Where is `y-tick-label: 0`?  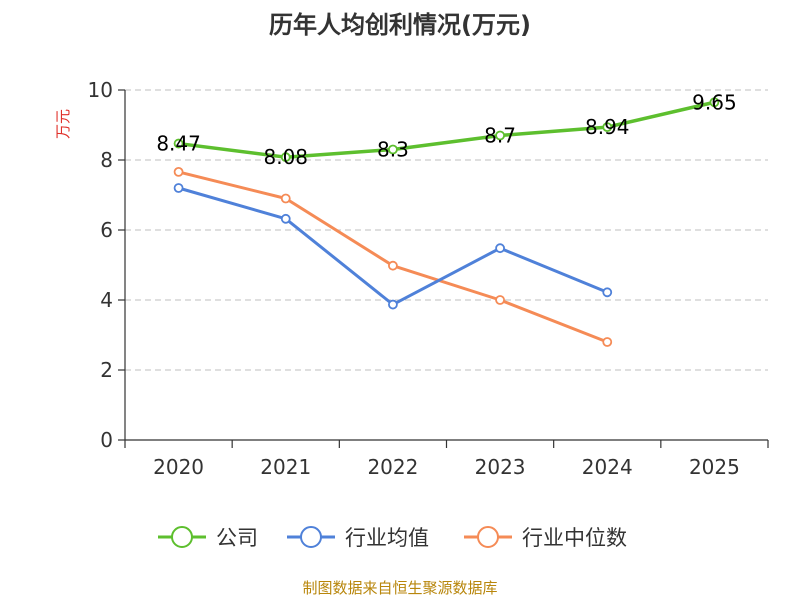 y-tick-label: 0 is located at coordinates (106, 440).